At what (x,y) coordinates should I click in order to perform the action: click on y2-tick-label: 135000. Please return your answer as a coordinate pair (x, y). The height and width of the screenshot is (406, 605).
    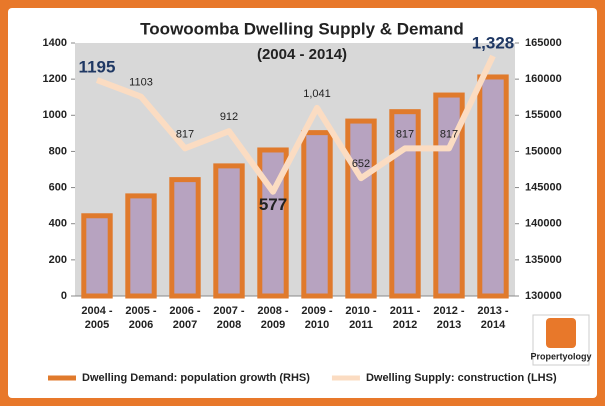
    Looking at the image, I should click on (543, 260).